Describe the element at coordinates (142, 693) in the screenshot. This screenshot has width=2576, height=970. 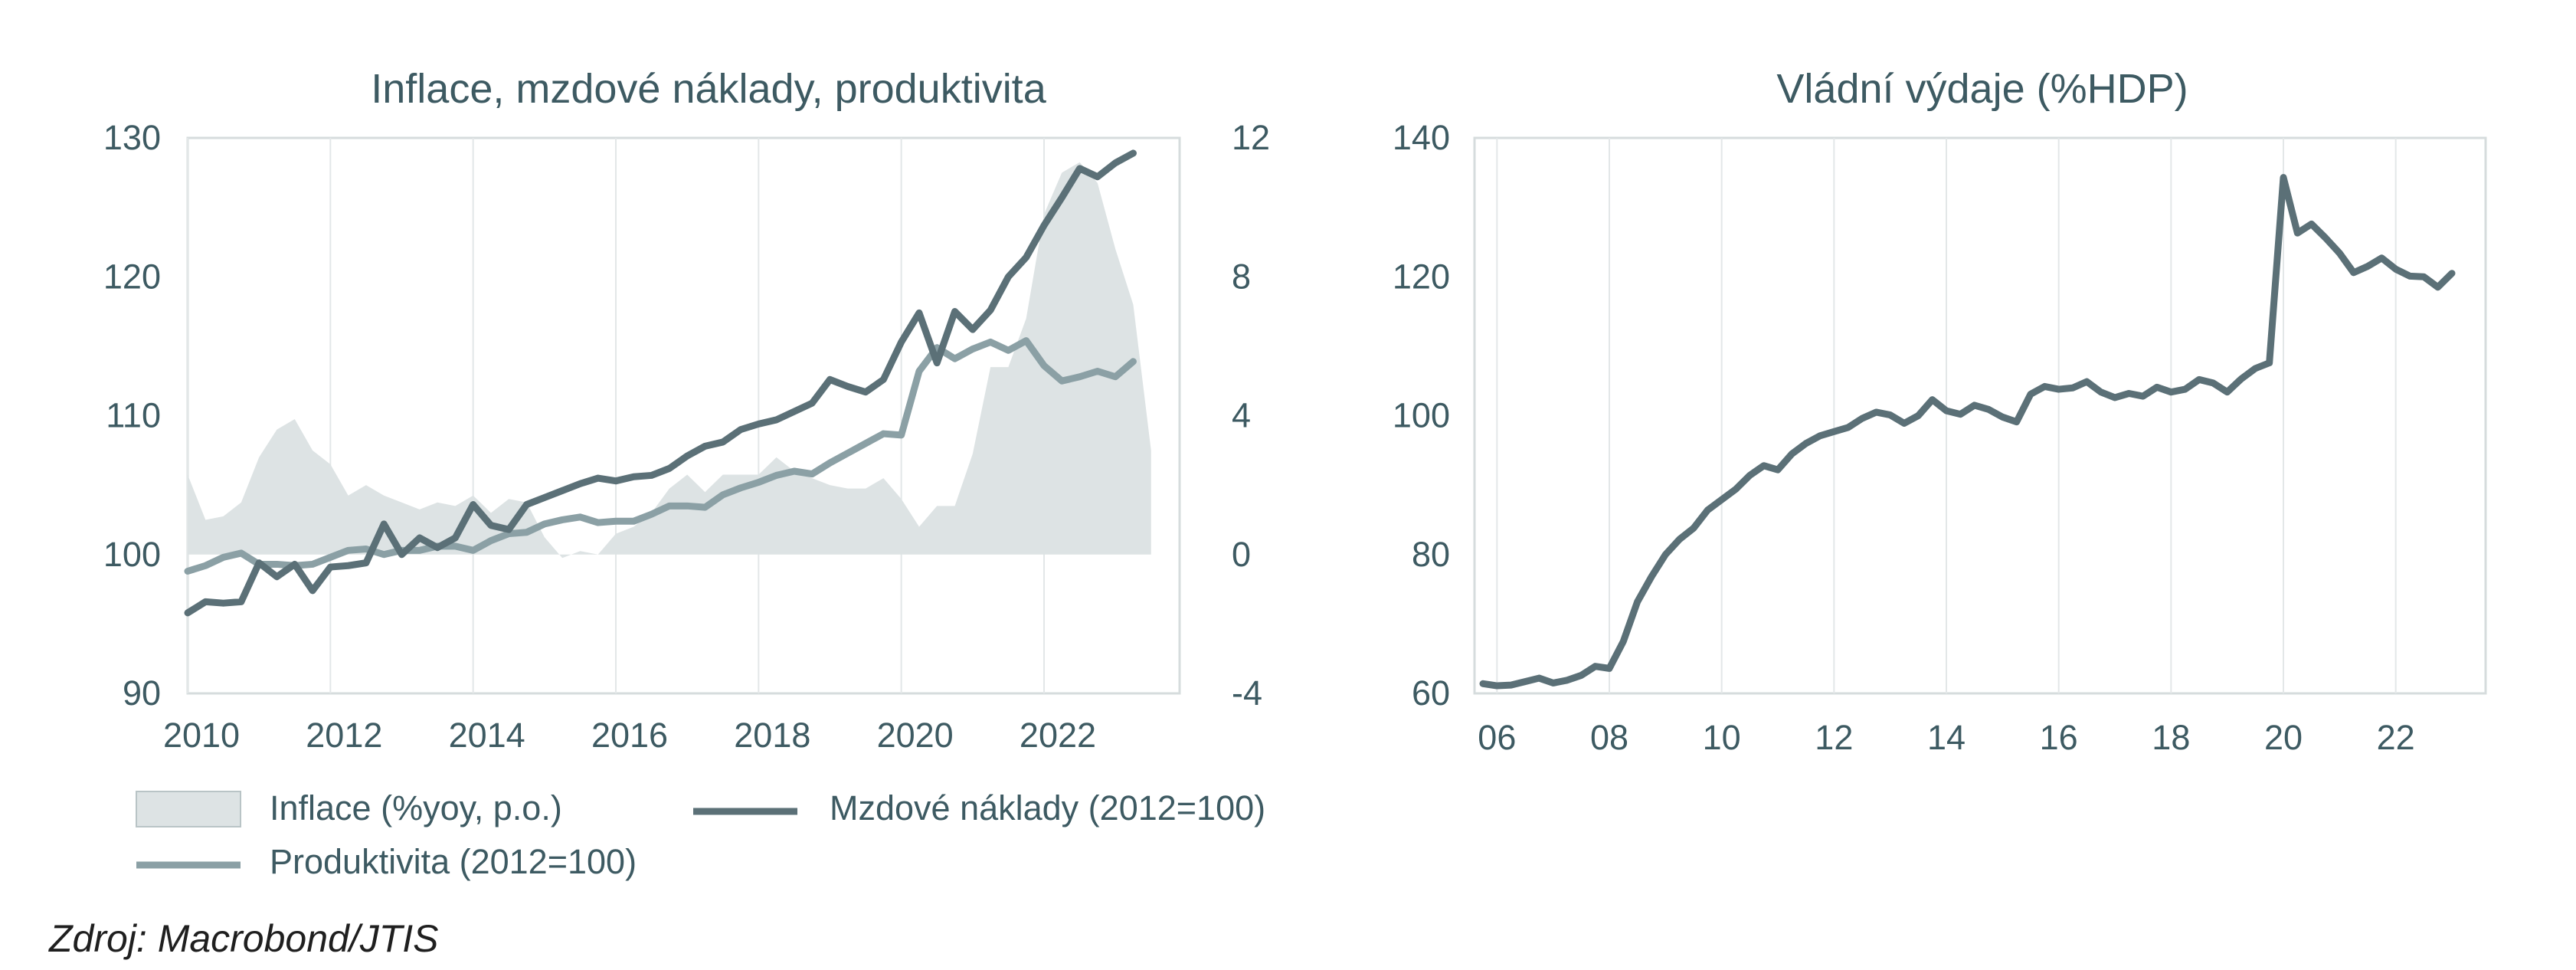
I see `chart1-y-tick-90: 90` at that location.